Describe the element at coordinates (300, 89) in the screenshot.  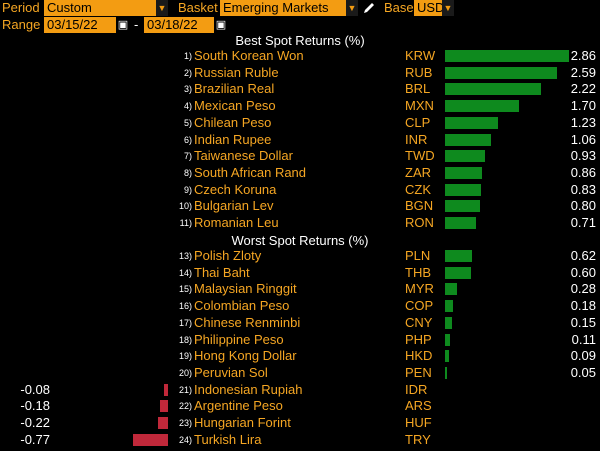
I see `table-row: 3) Brazilian Real BRL 2.22` at that location.